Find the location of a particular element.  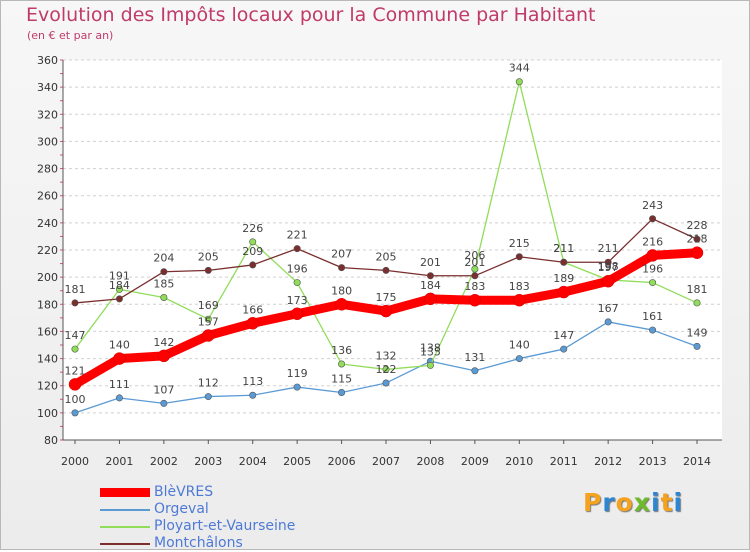

y-tick-label: 160 is located at coordinates (47, 331).